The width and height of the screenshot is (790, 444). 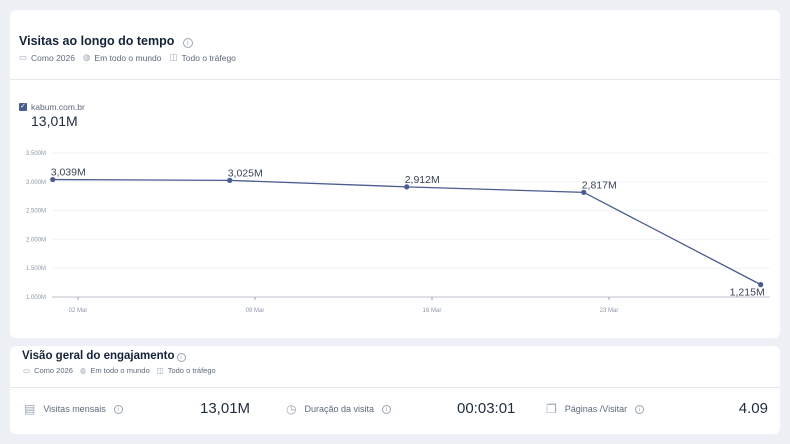 I want to click on y-tick-label: 3.500M, so click(x=36, y=154).